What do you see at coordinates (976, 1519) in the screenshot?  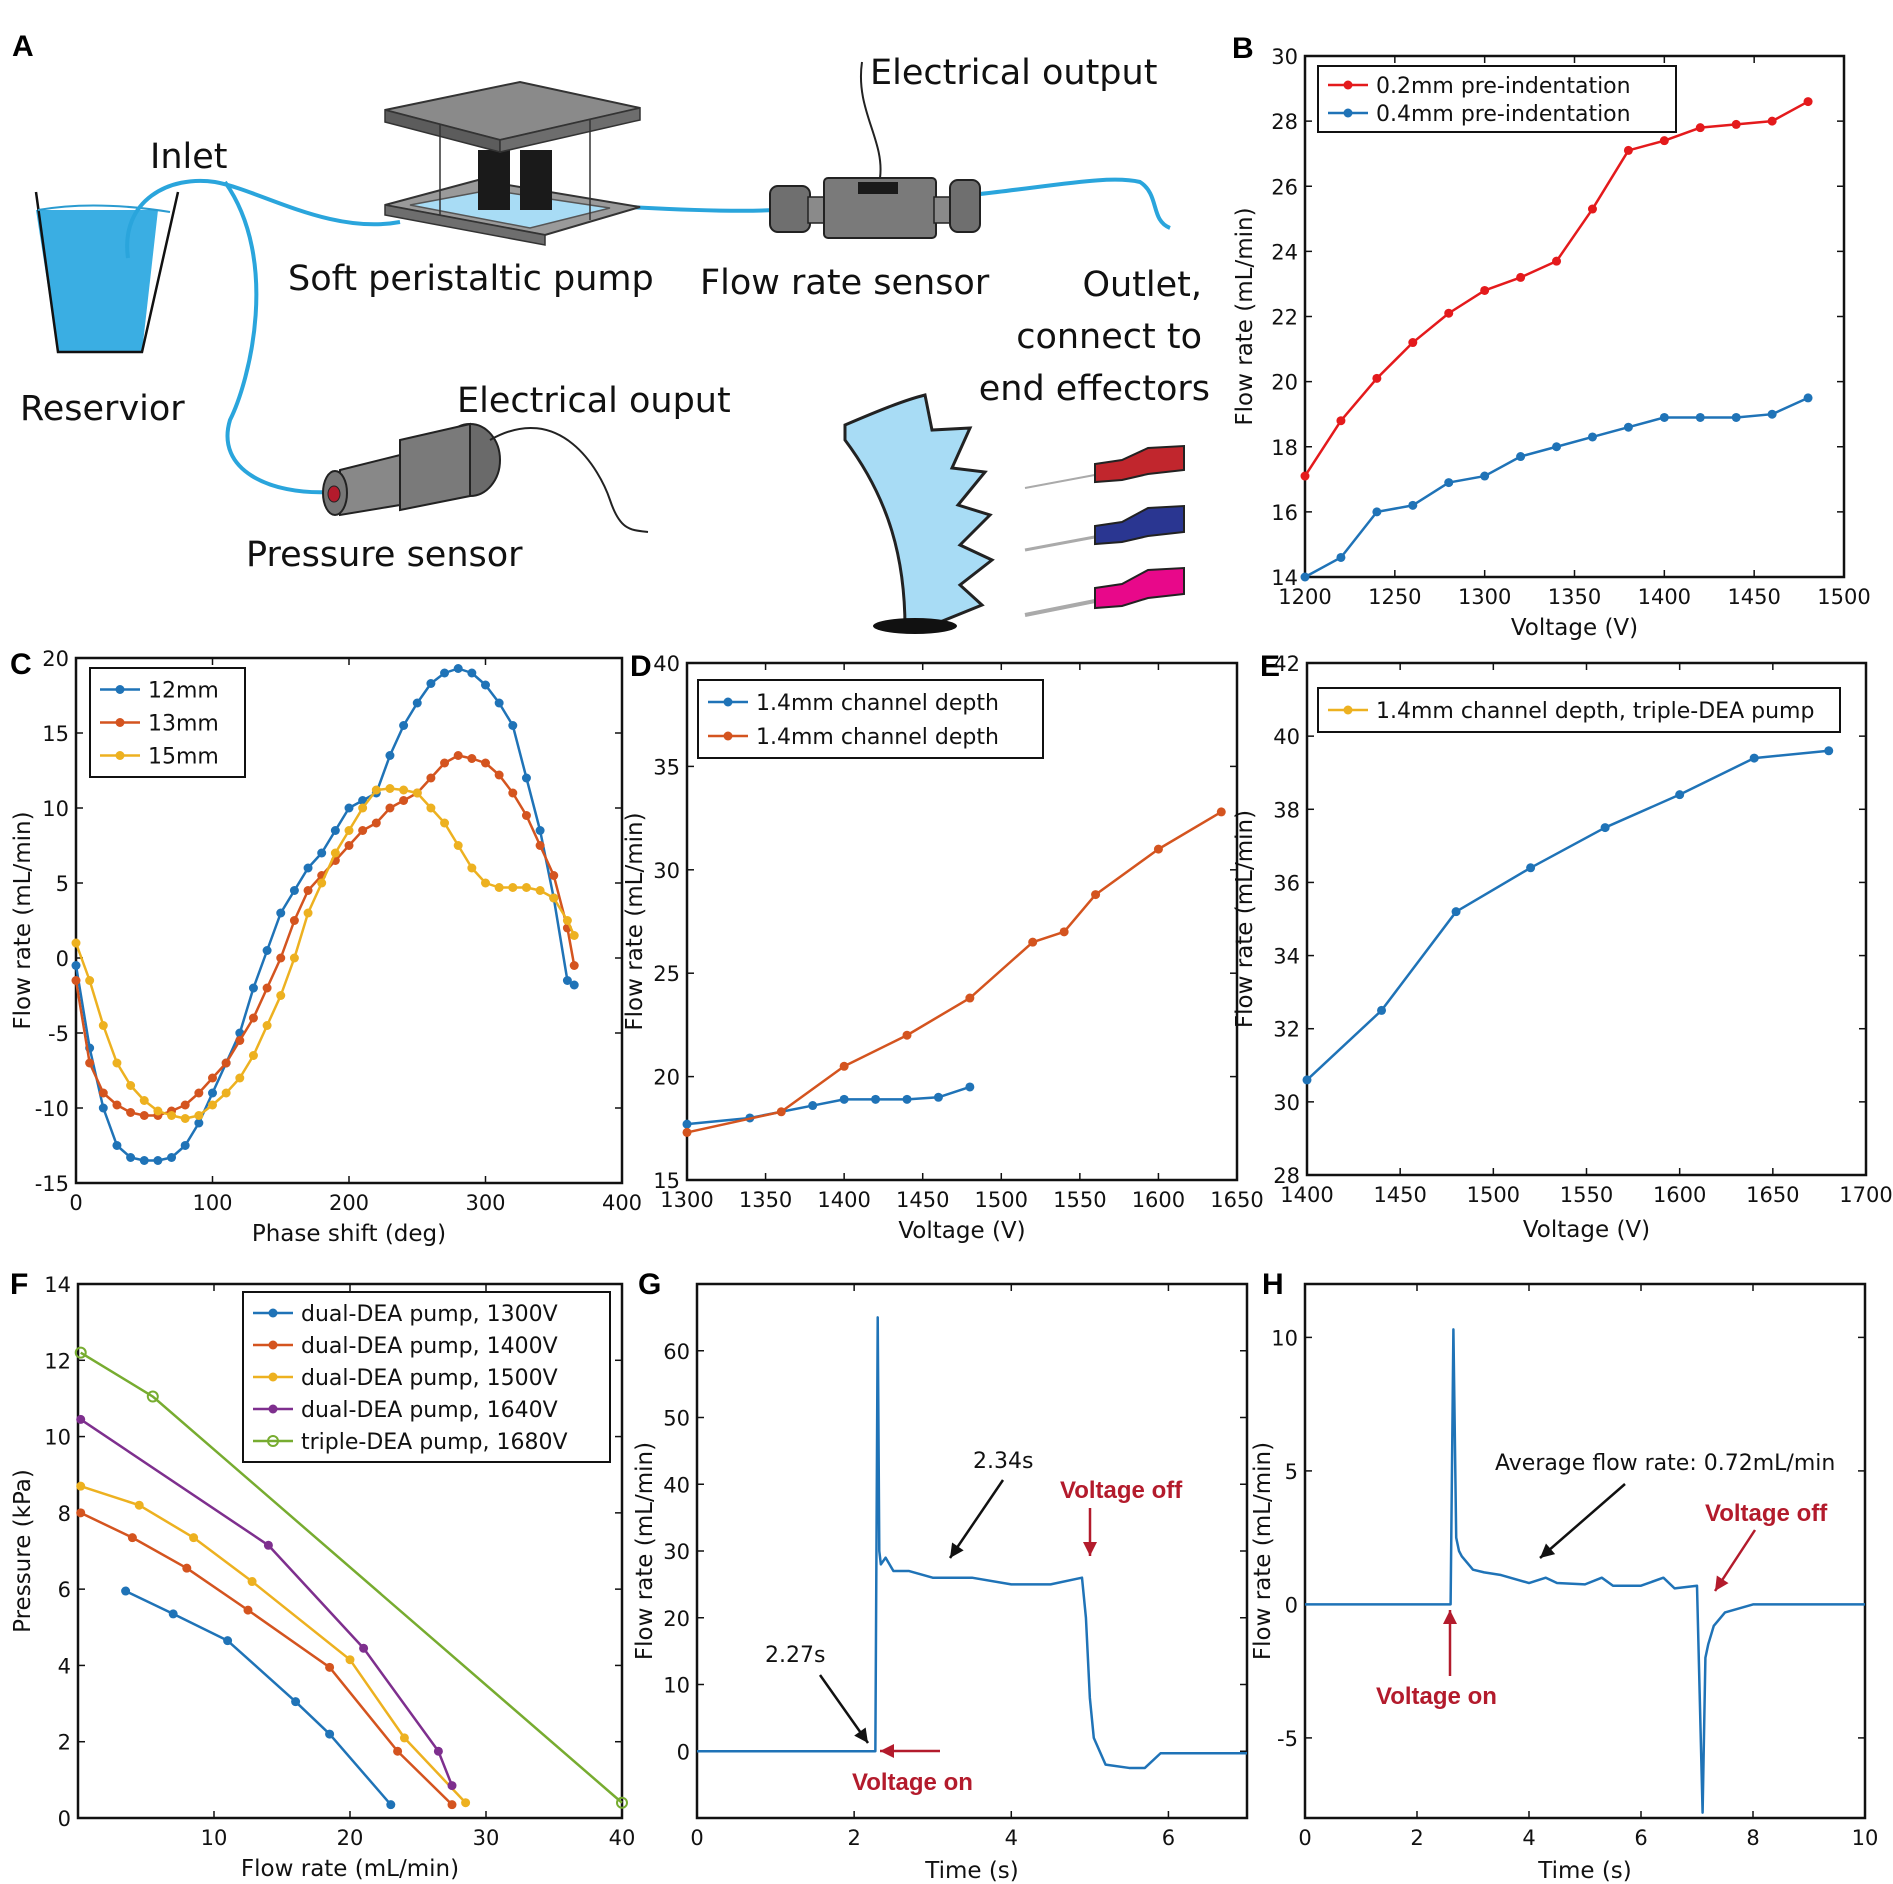 I see `annotation-arrow-2-34s-shaft` at bounding box center [976, 1519].